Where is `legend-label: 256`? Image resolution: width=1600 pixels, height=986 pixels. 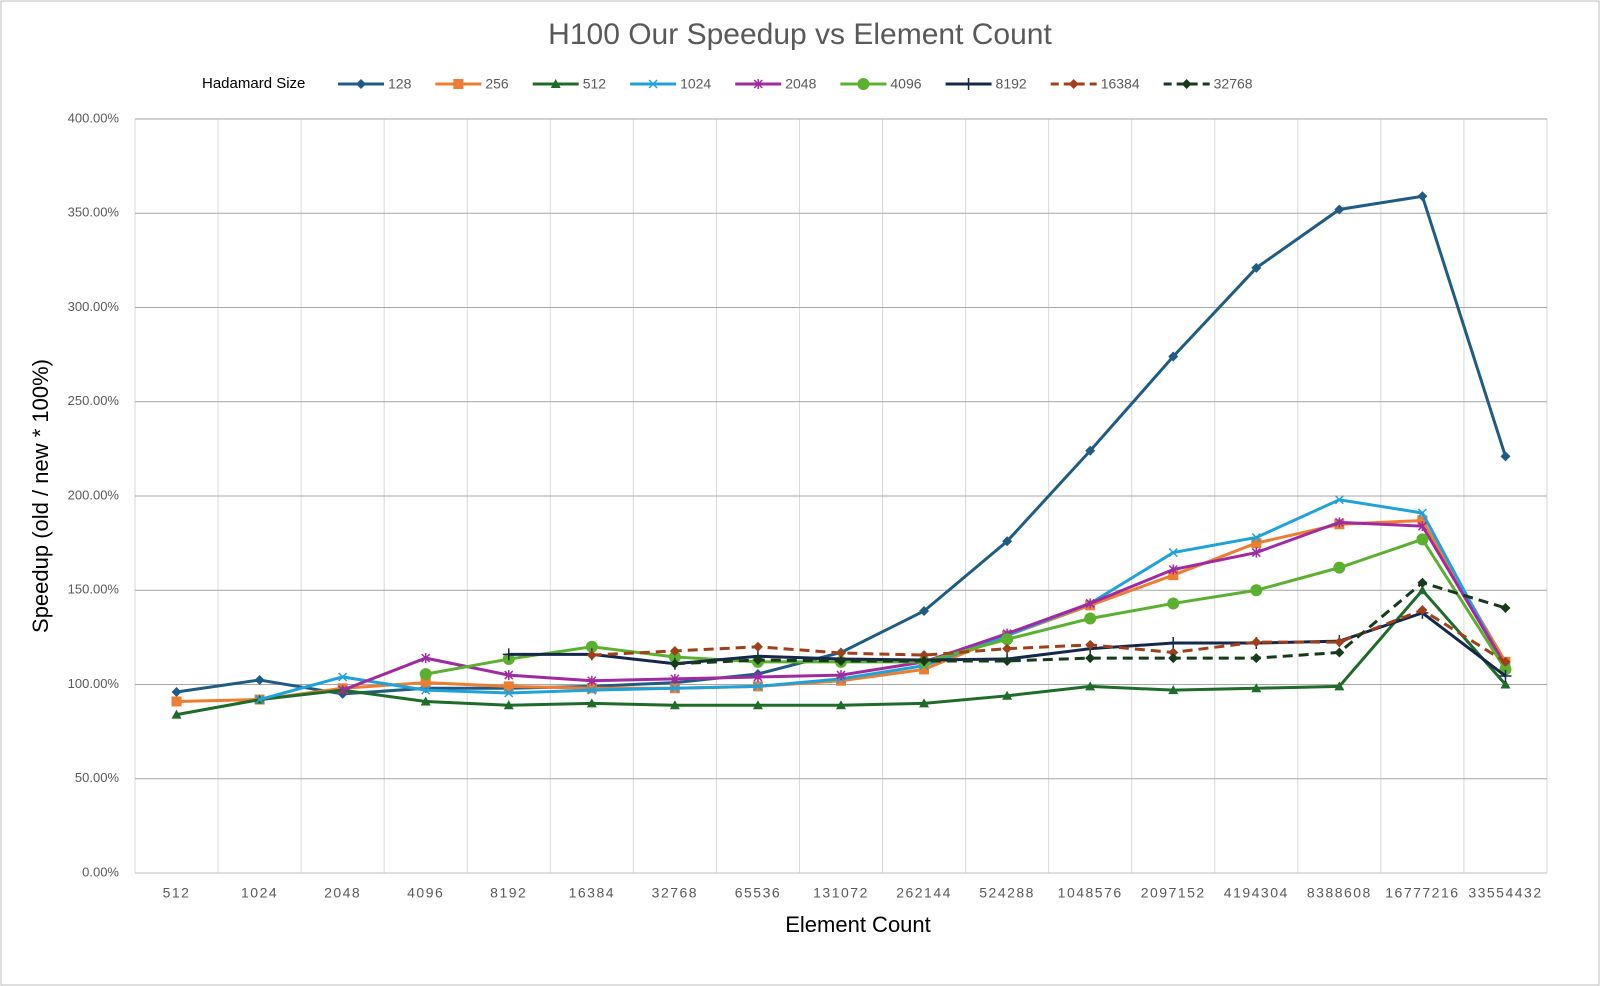
legend-label: 256 is located at coordinates (497, 84).